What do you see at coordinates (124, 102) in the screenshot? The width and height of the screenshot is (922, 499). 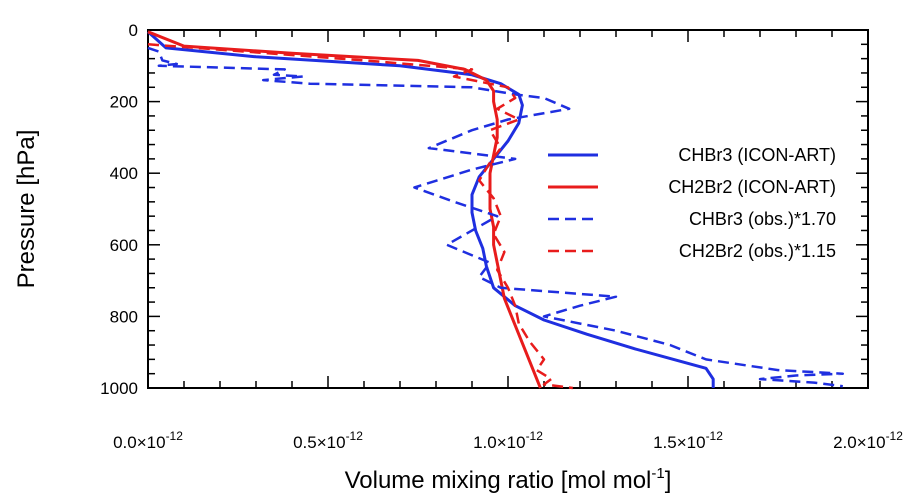 I see `y-tick-label: 200` at bounding box center [124, 102].